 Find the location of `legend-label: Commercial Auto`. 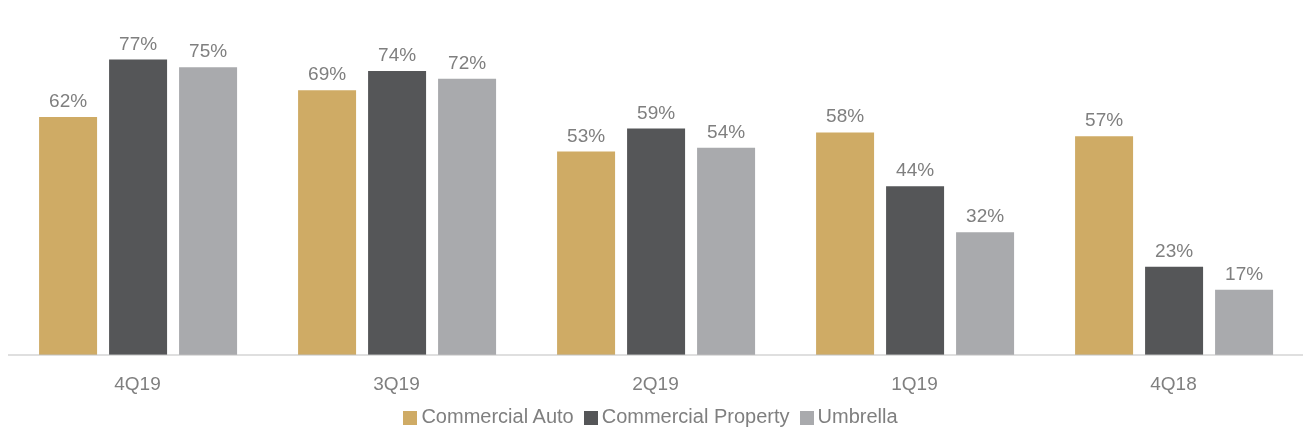

legend-label: Commercial Auto is located at coordinates (497, 416).